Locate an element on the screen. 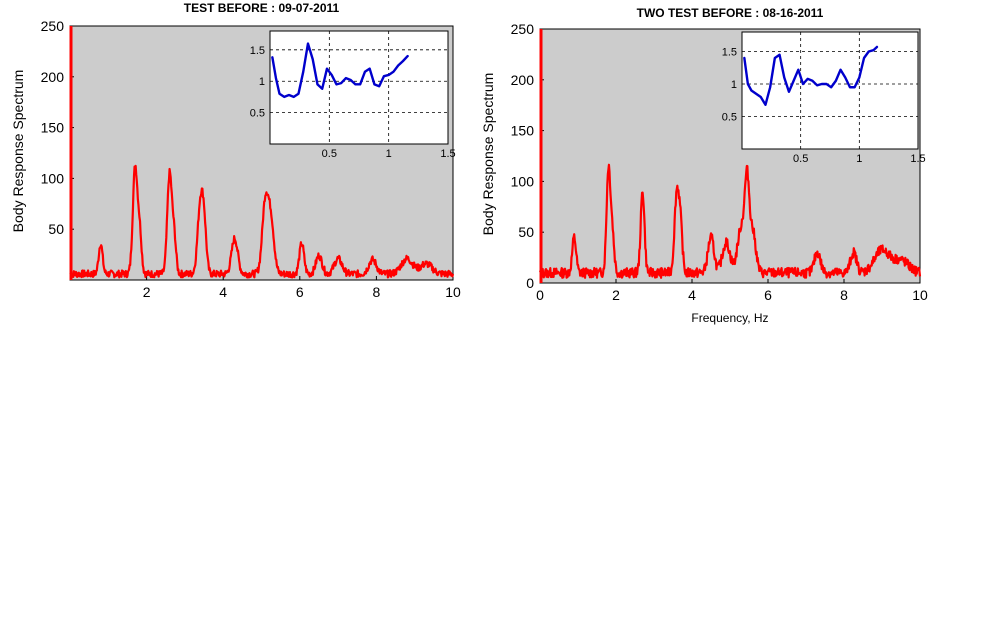 Image resolution: width=990 pixels, height=625 pixels. inset-plot-area is located at coordinates (359, 87).